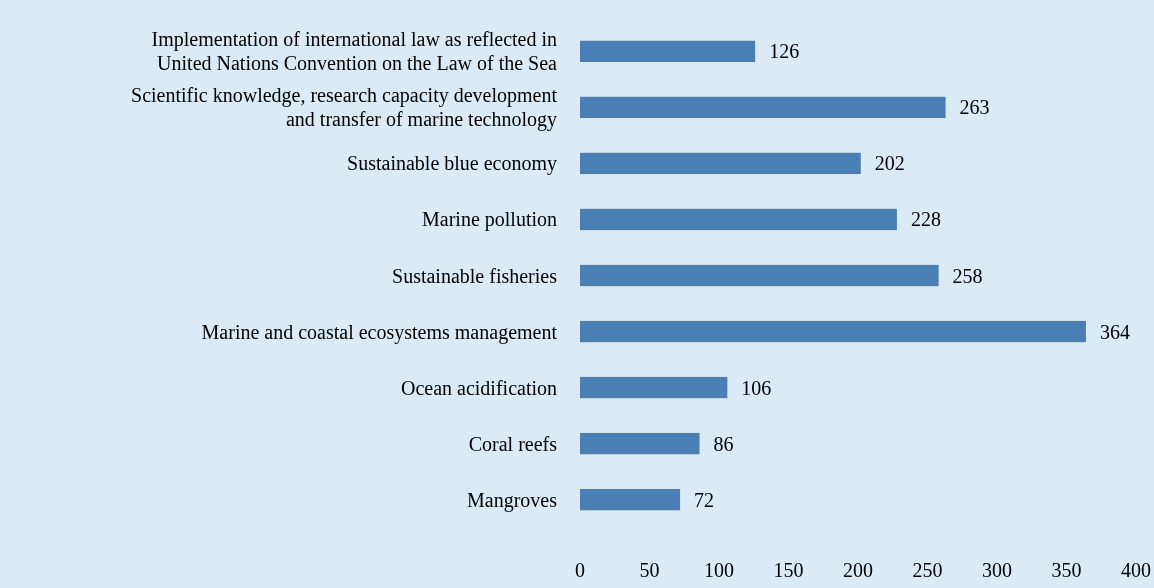  Describe the element at coordinates (719, 570) in the screenshot. I see `x-tick-label: 100` at that location.